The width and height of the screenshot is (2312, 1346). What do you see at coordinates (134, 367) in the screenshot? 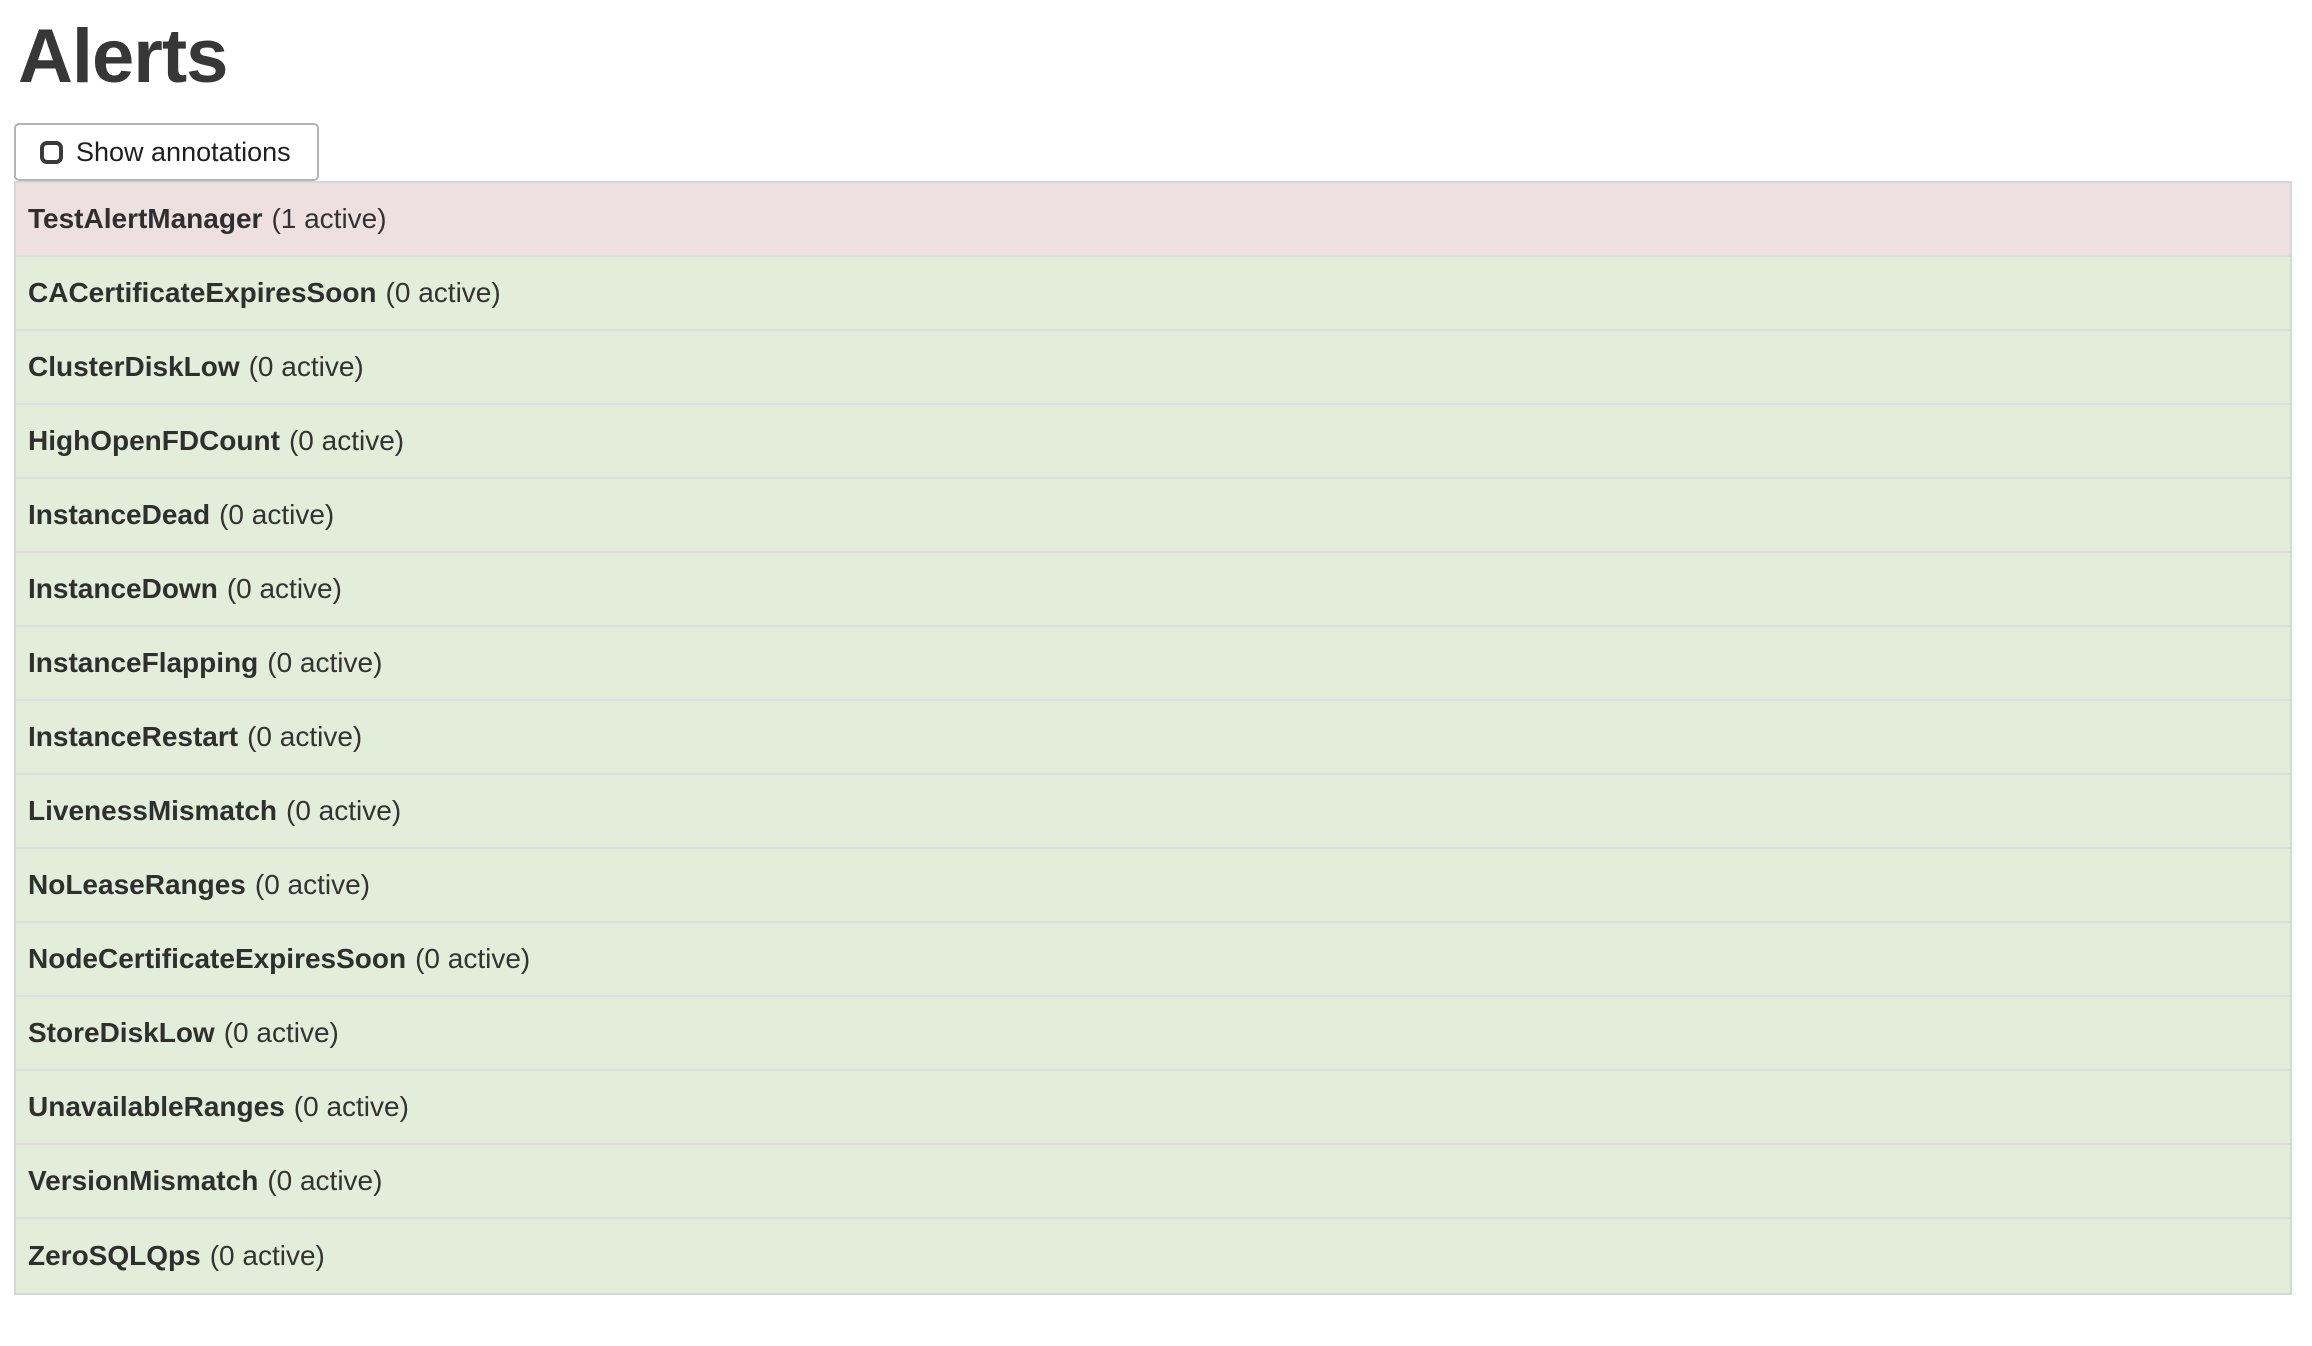
I see `alert-rule-name: ClusterDiskLow` at bounding box center [134, 367].